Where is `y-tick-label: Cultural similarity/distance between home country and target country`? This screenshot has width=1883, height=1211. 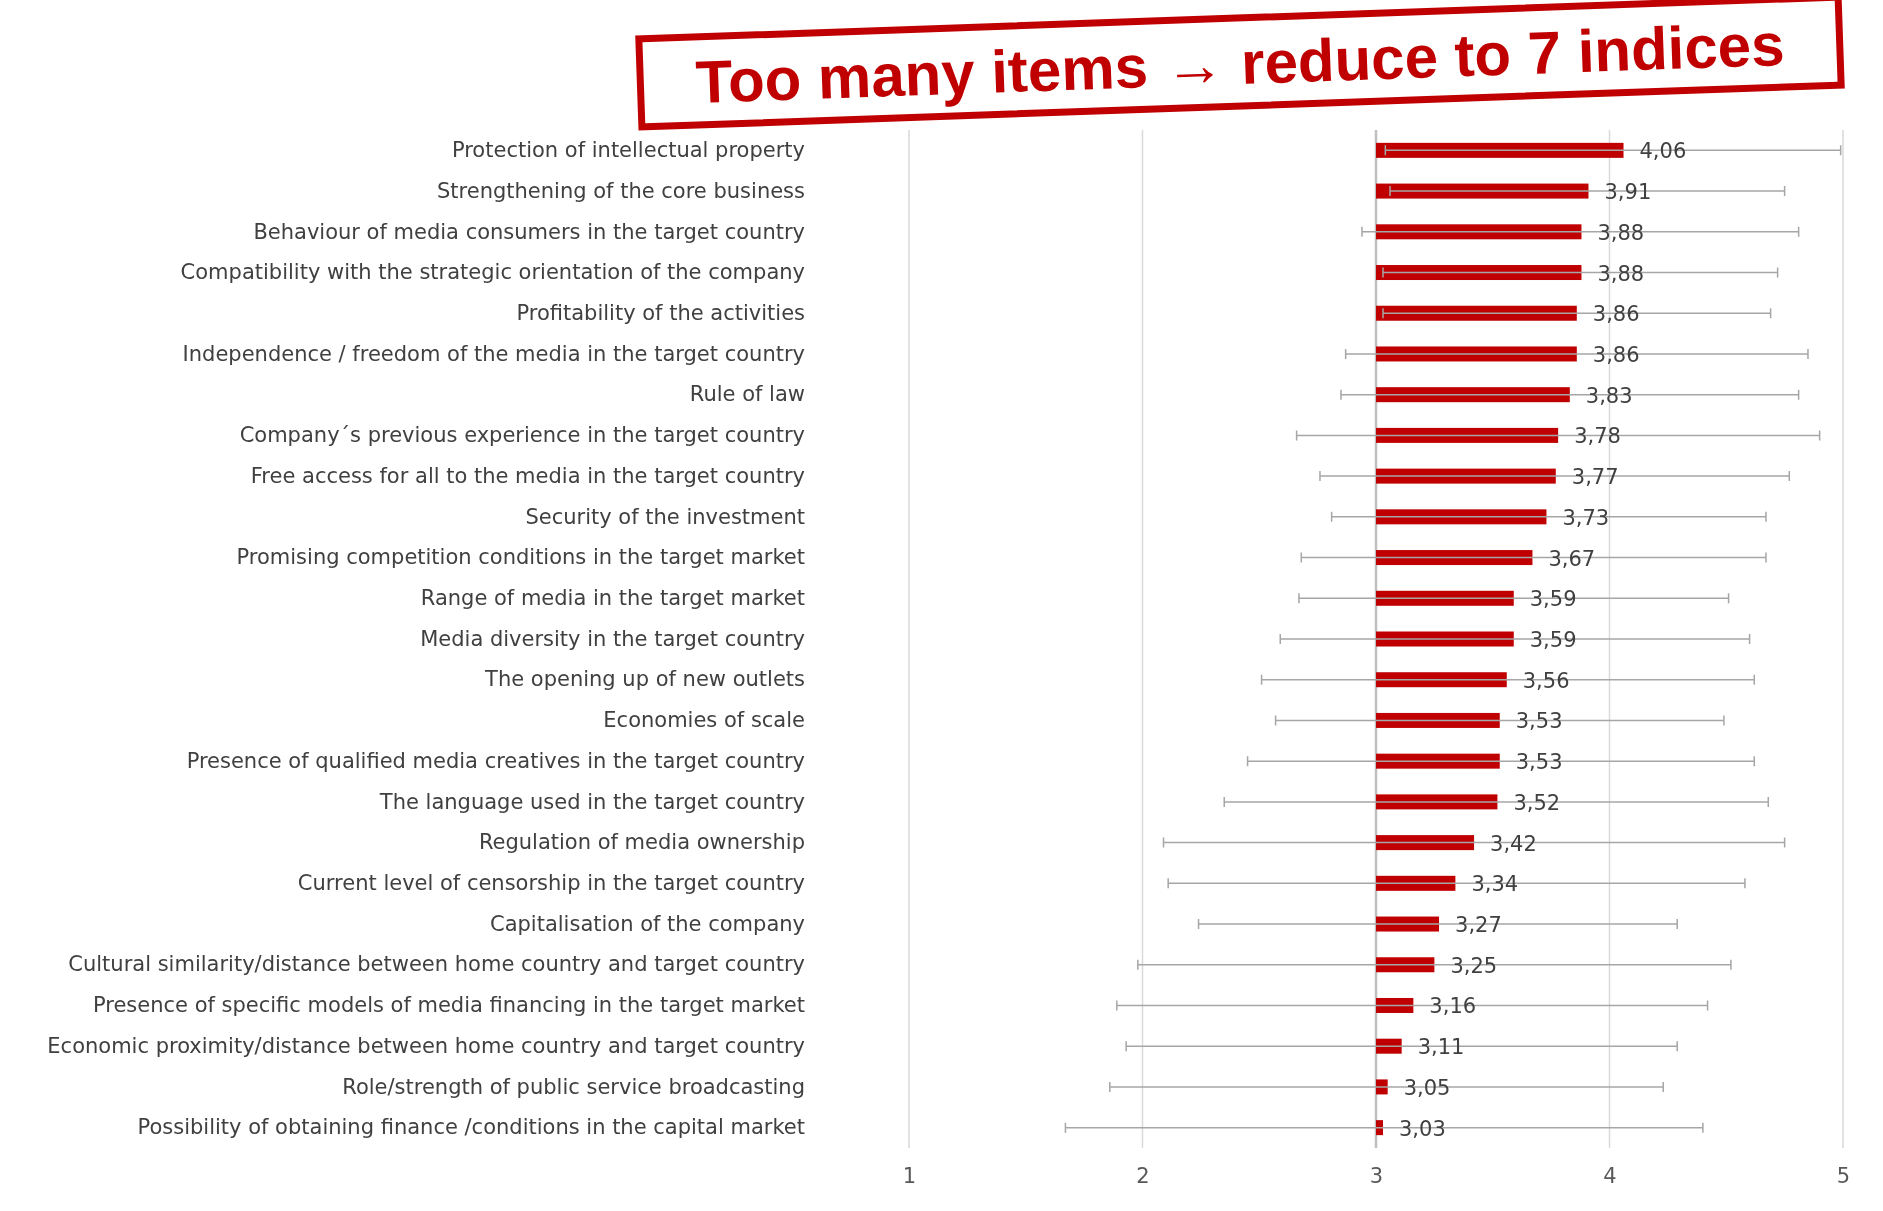
y-tick-label: Cultural similarity/distance between home country and target country is located at coordinates (436, 964).